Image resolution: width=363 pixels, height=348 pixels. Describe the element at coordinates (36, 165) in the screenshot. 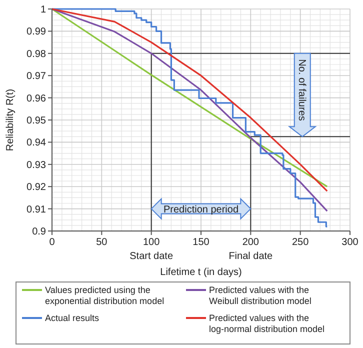

I see `y-tick-label: 0.93` at that location.